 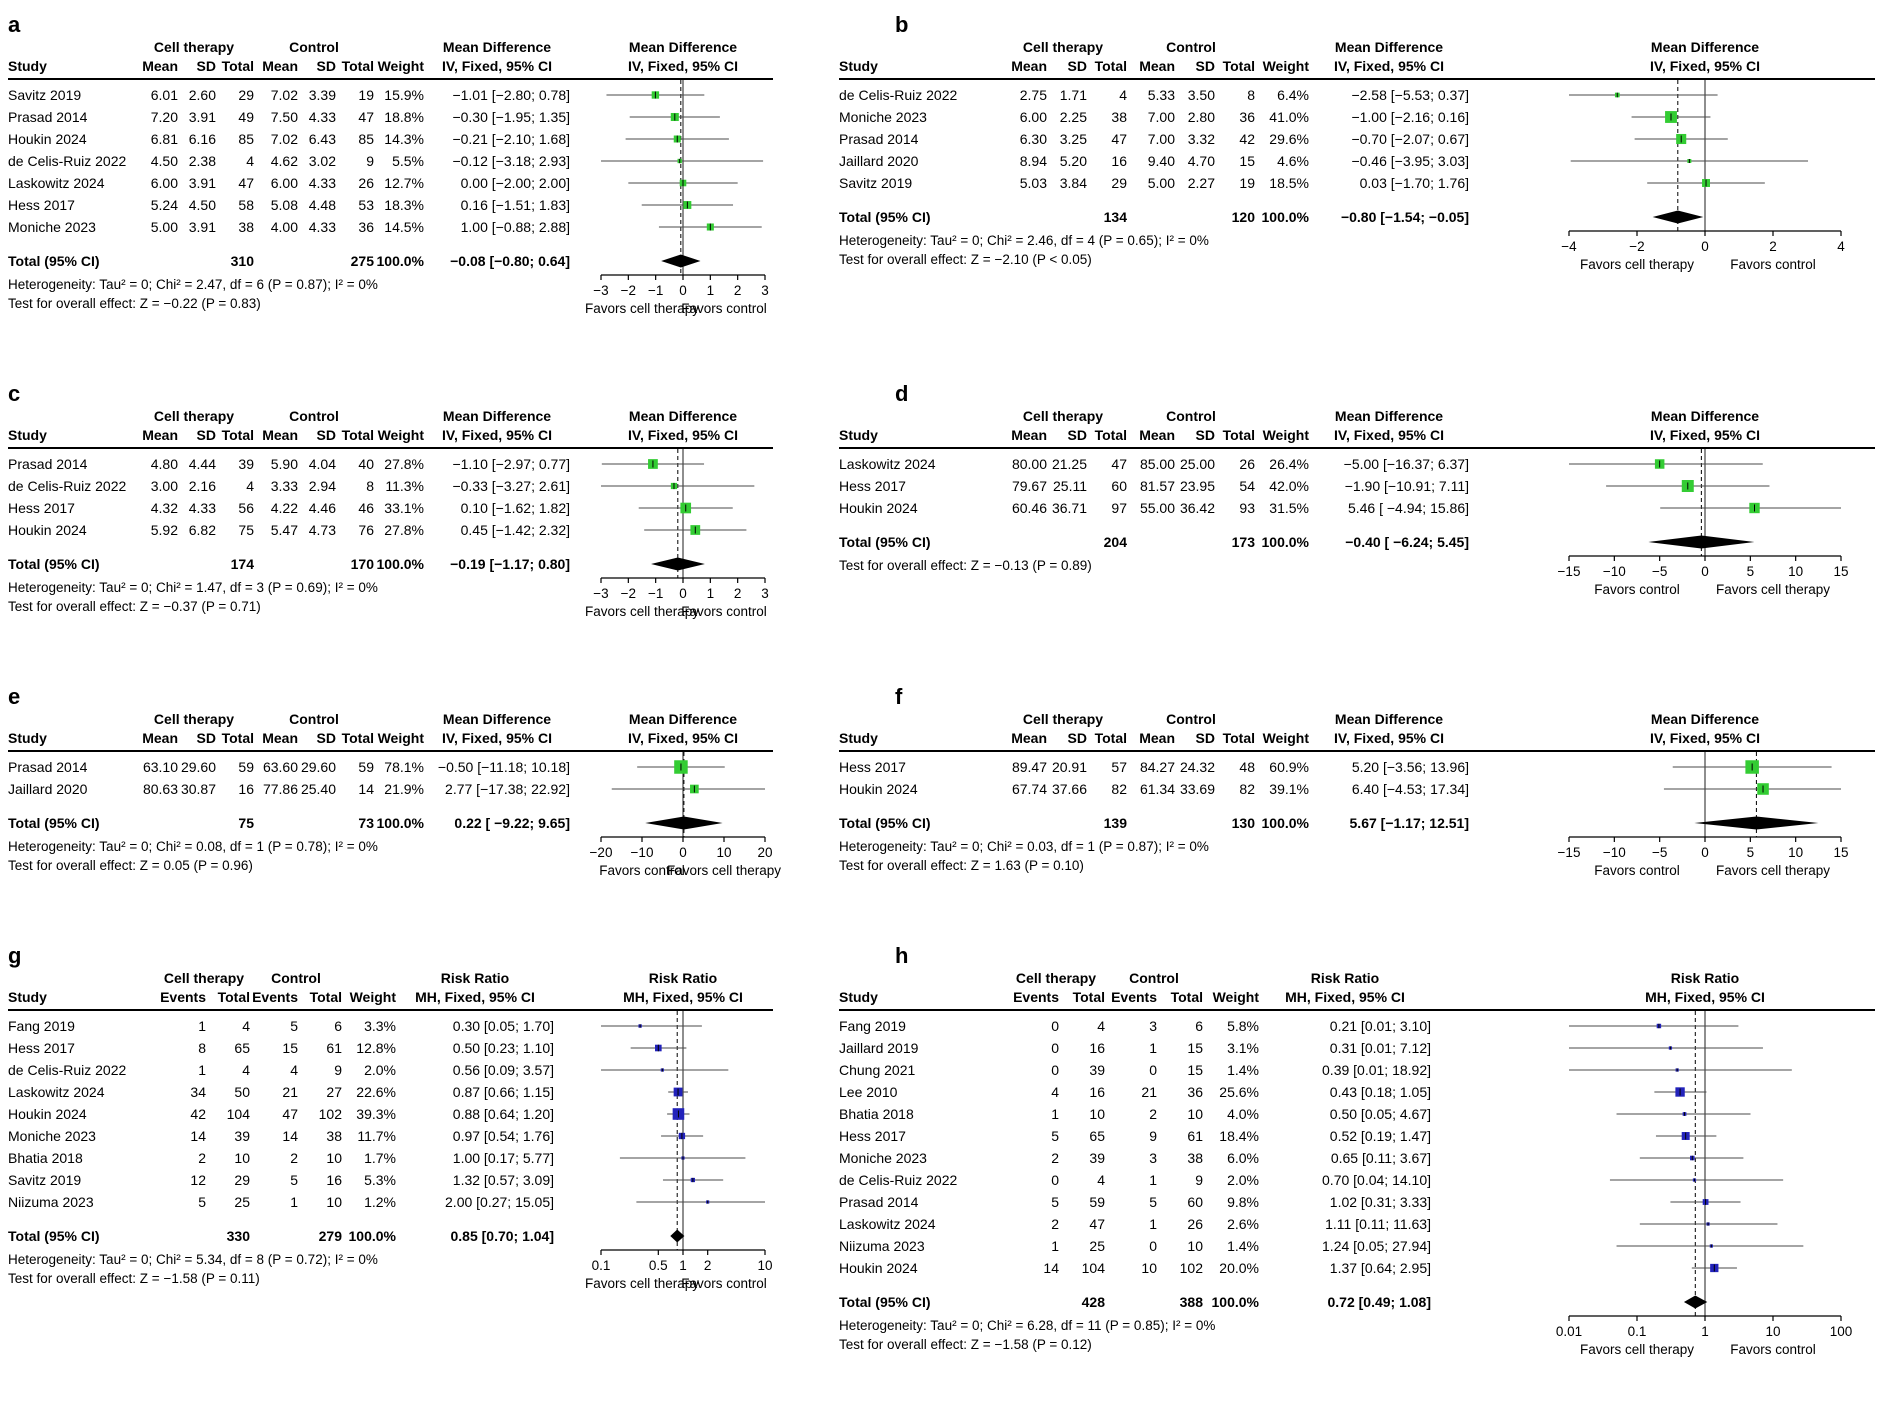 What do you see at coordinates (366, 767) in the screenshot?
I see `group2-value: 59` at bounding box center [366, 767].